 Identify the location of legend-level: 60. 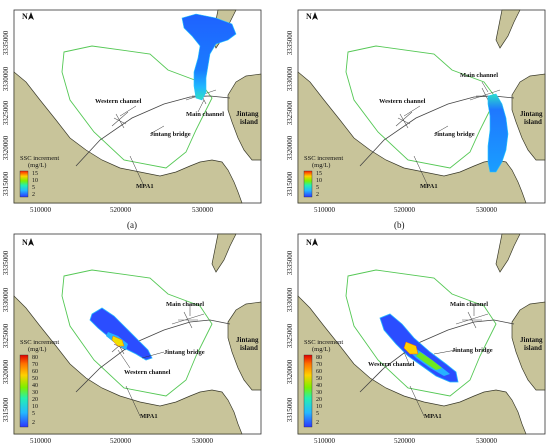
(319, 372).